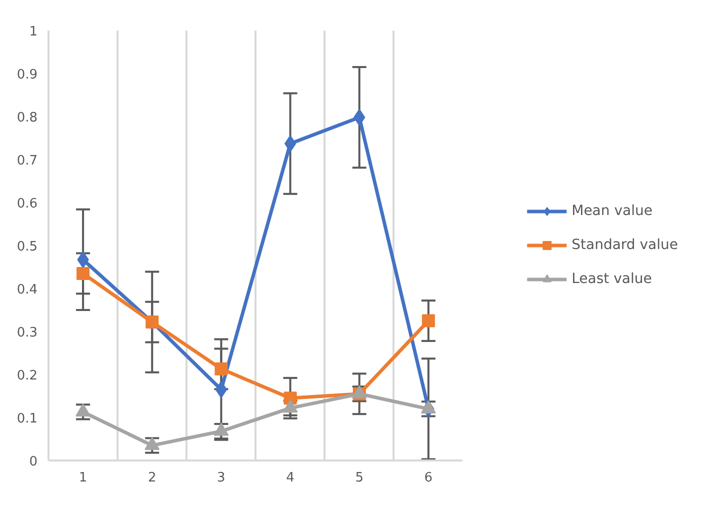  What do you see at coordinates (27, 161) in the screenshot?
I see `y-tick-label: 0.7` at bounding box center [27, 161].